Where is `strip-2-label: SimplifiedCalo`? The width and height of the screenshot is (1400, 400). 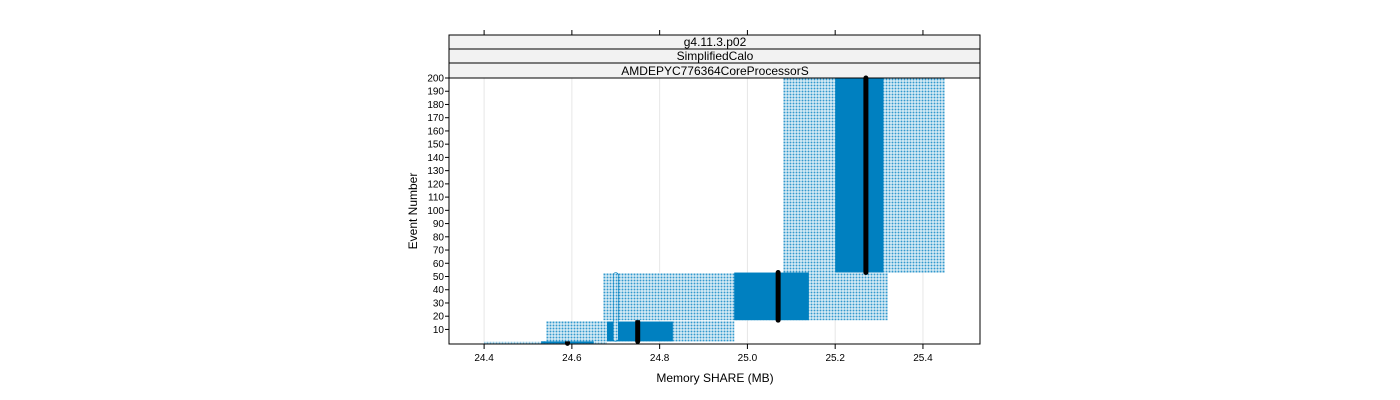 strip-2-label: SimplifiedCalo is located at coordinates (715, 56).